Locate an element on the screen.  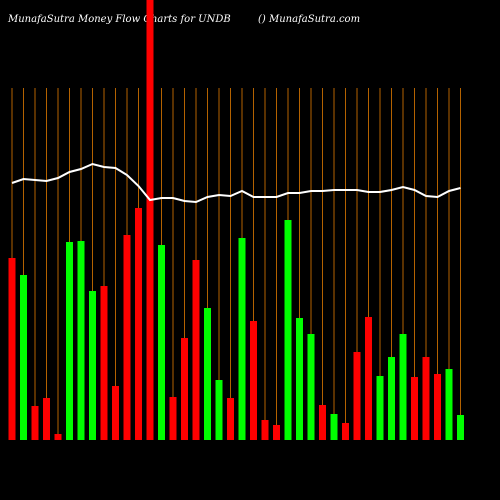
chart-subtitle: () MunafaSutra.com is located at coordinates (309, 19).